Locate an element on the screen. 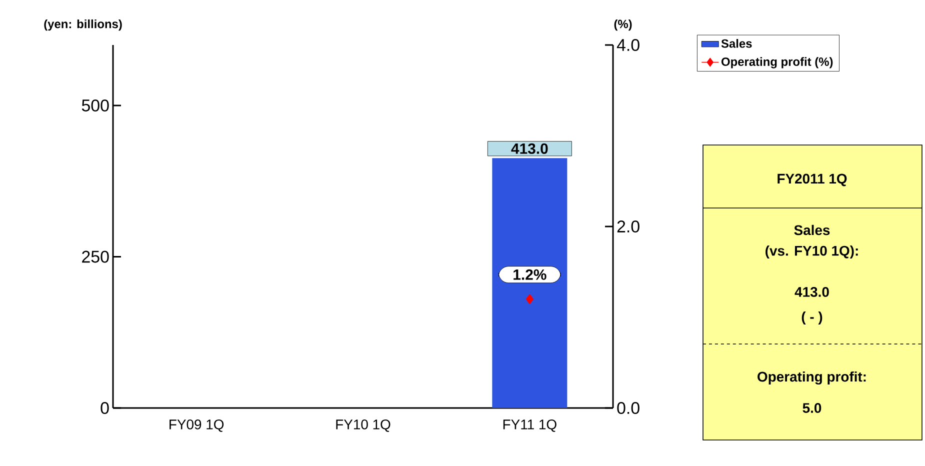  text: Sales is located at coordinates (812, 230).